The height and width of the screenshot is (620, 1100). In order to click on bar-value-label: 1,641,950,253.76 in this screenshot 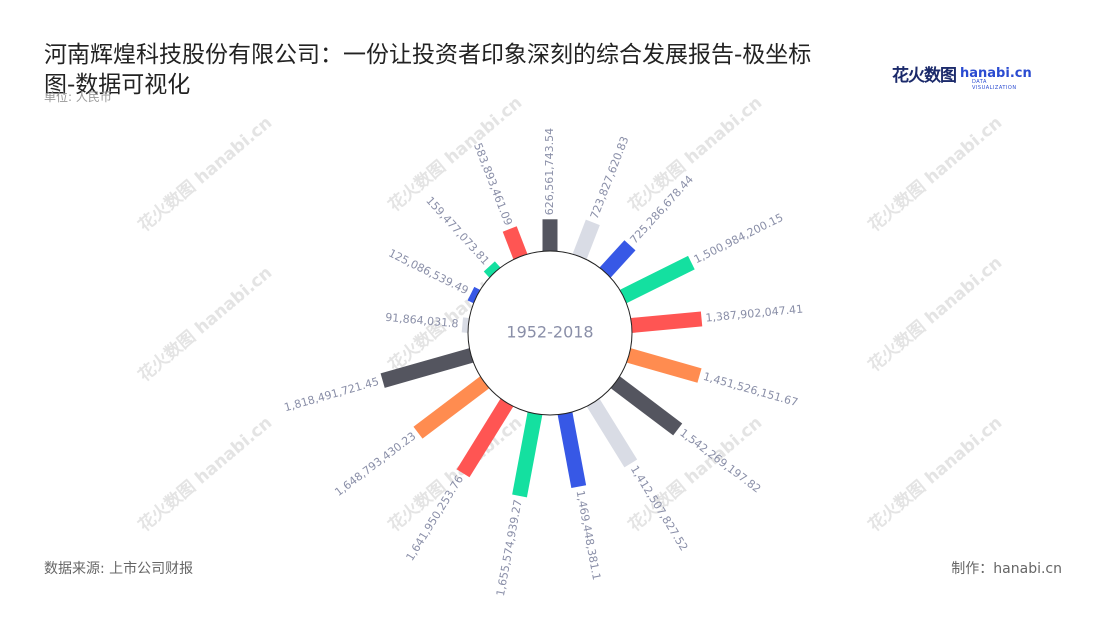, I will do `click(434, 518)`.